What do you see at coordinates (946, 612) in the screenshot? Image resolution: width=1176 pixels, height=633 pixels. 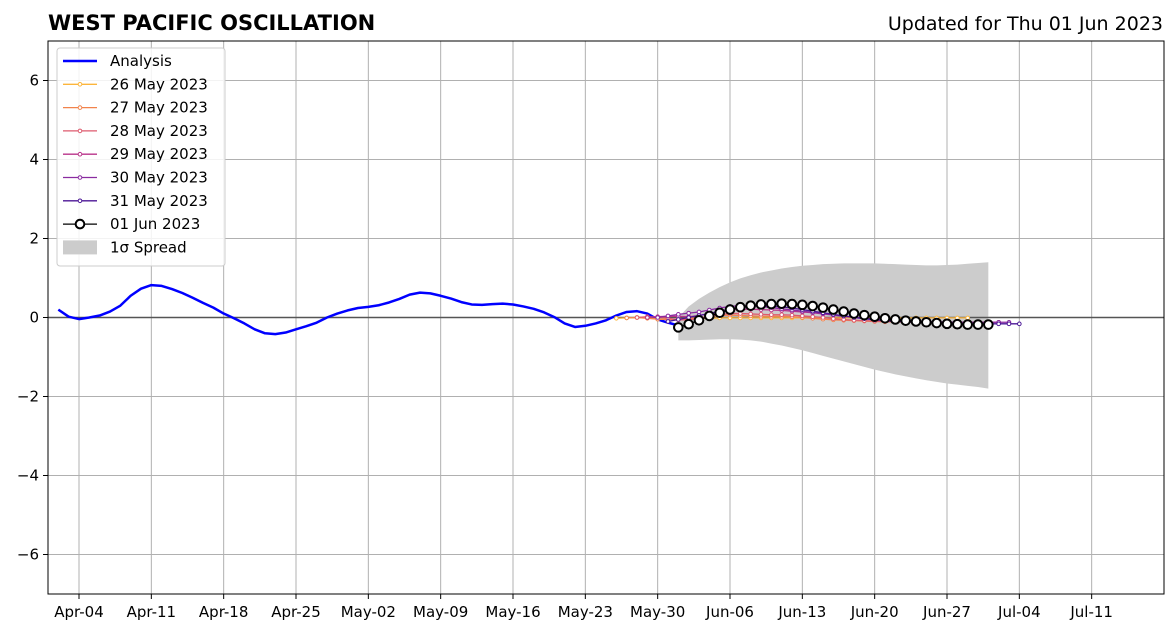 I see `x-tick-label: Jun-27` at bounding box center [946, 612].